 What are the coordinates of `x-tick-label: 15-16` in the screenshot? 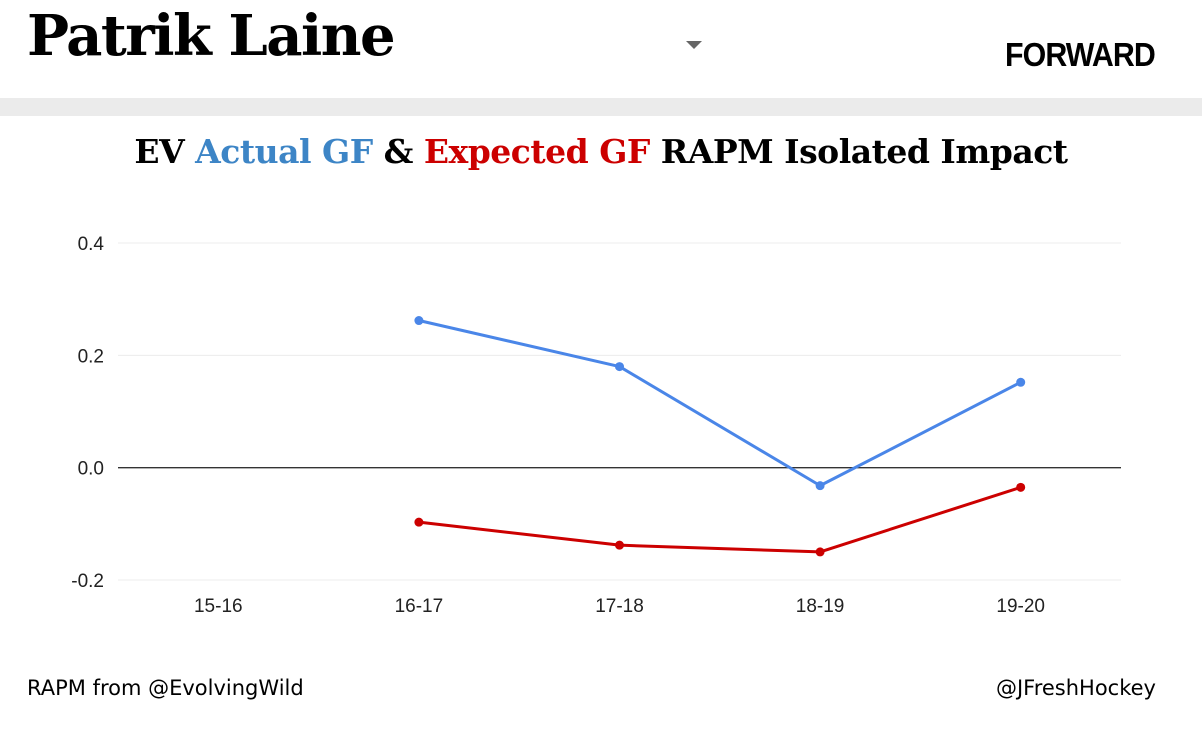 It's located at (218, 606).